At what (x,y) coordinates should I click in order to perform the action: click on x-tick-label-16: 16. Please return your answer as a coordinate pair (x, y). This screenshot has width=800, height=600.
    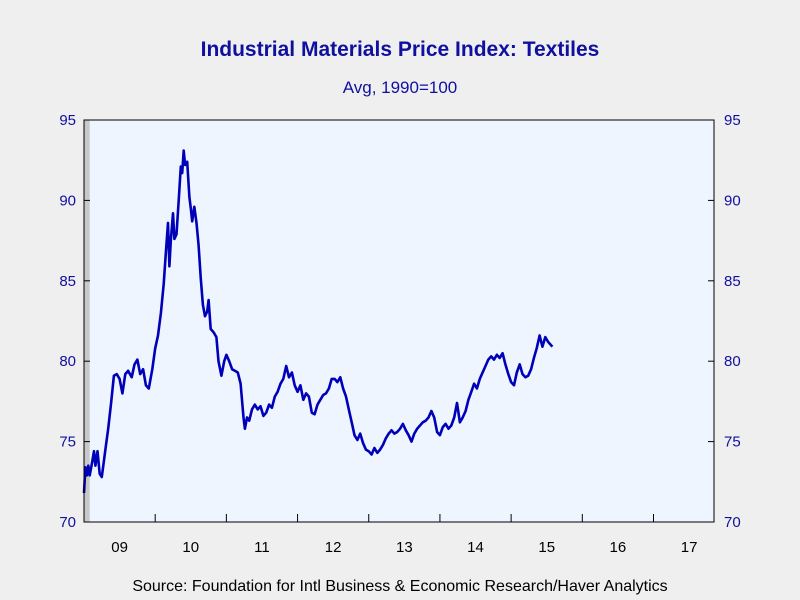
    Looking at the image, I should click on (618, 547).